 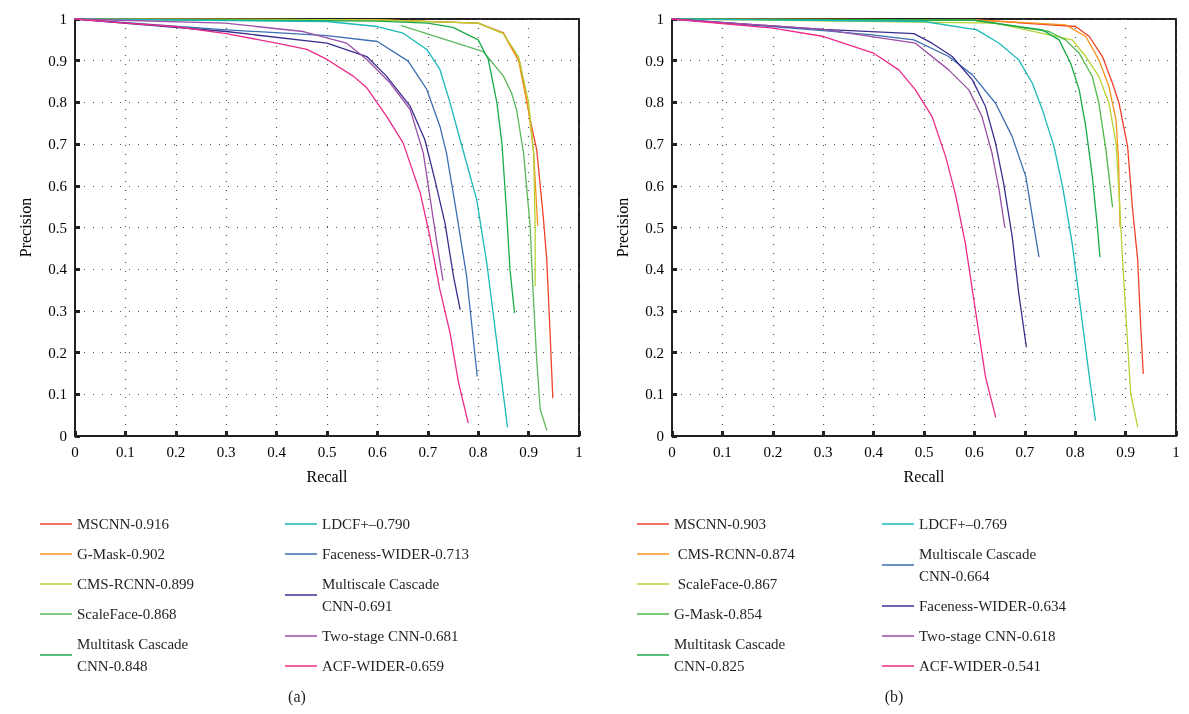 I want to click on legend-label: CMS-RCNN-0.874, so click(x=735, y=554).